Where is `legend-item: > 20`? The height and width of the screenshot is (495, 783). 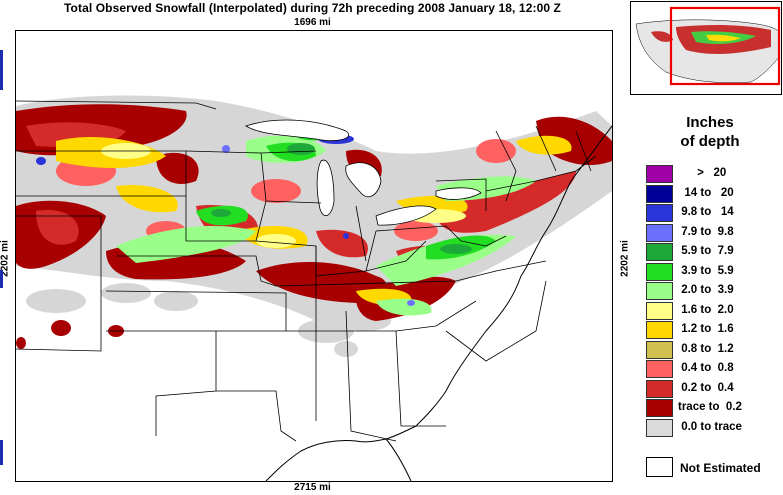
legend-item: > 20 is located at coordinates (713, 173).